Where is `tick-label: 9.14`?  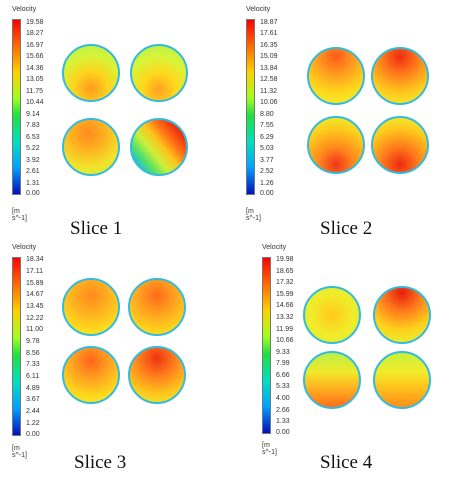 tick-label: 9.14 is located at coordinates (33, 114).